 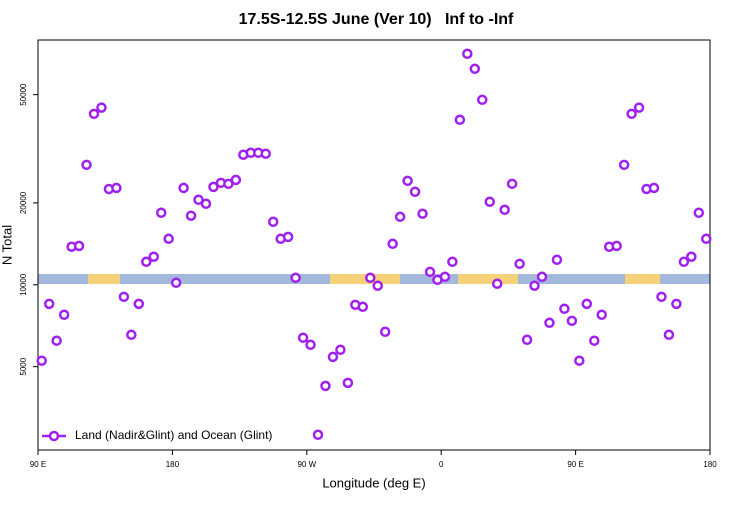 What do you see at coordinates (54, 436) in the screenshot?
I see `legend-marker` at bounding box center [54, 436].